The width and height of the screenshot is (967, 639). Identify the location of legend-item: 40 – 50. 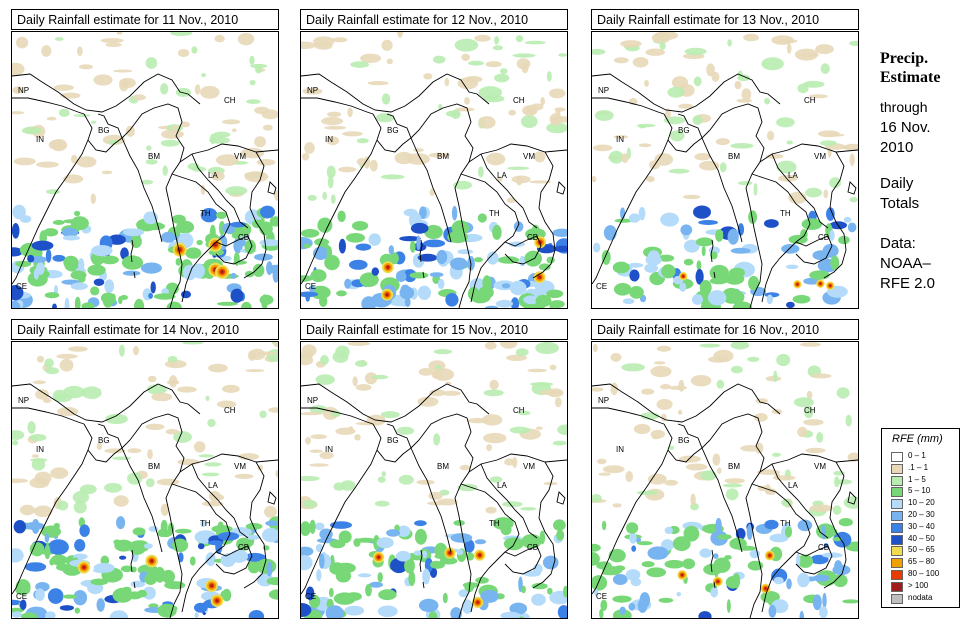
(924, 540).